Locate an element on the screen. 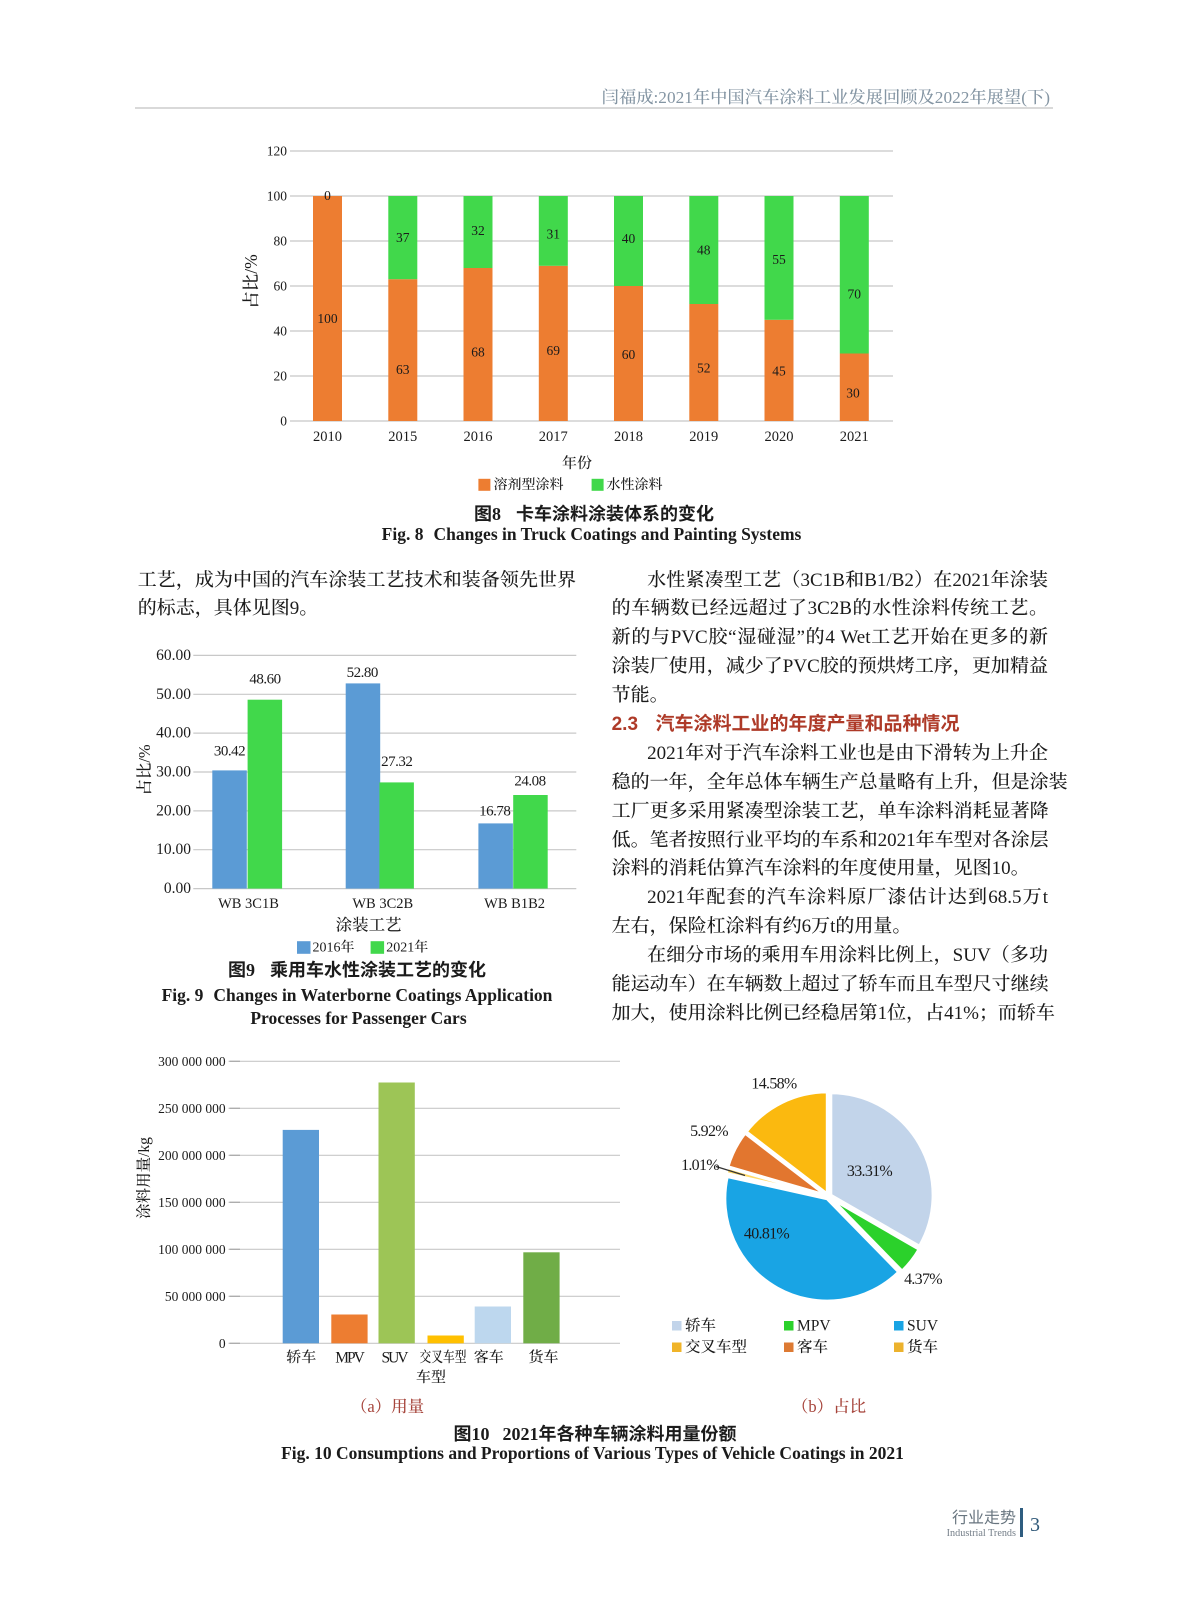 The image size is (1187, 1600). svg-text: 14.58% is located at coordinates (774, 1084).